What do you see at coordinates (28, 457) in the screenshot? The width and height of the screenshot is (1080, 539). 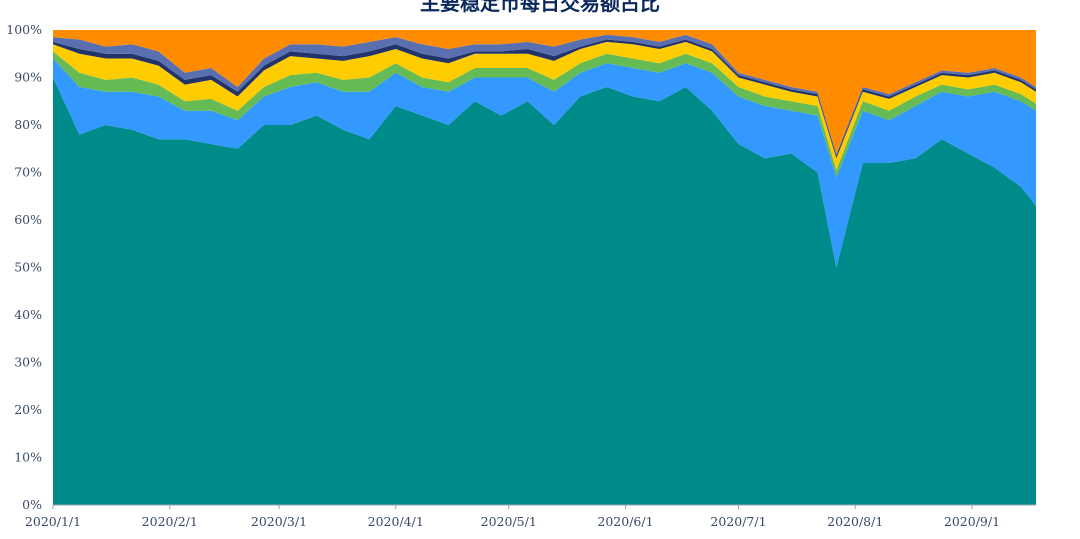 I see `y-tick-label: 10%` at bounding box center [28, 457].